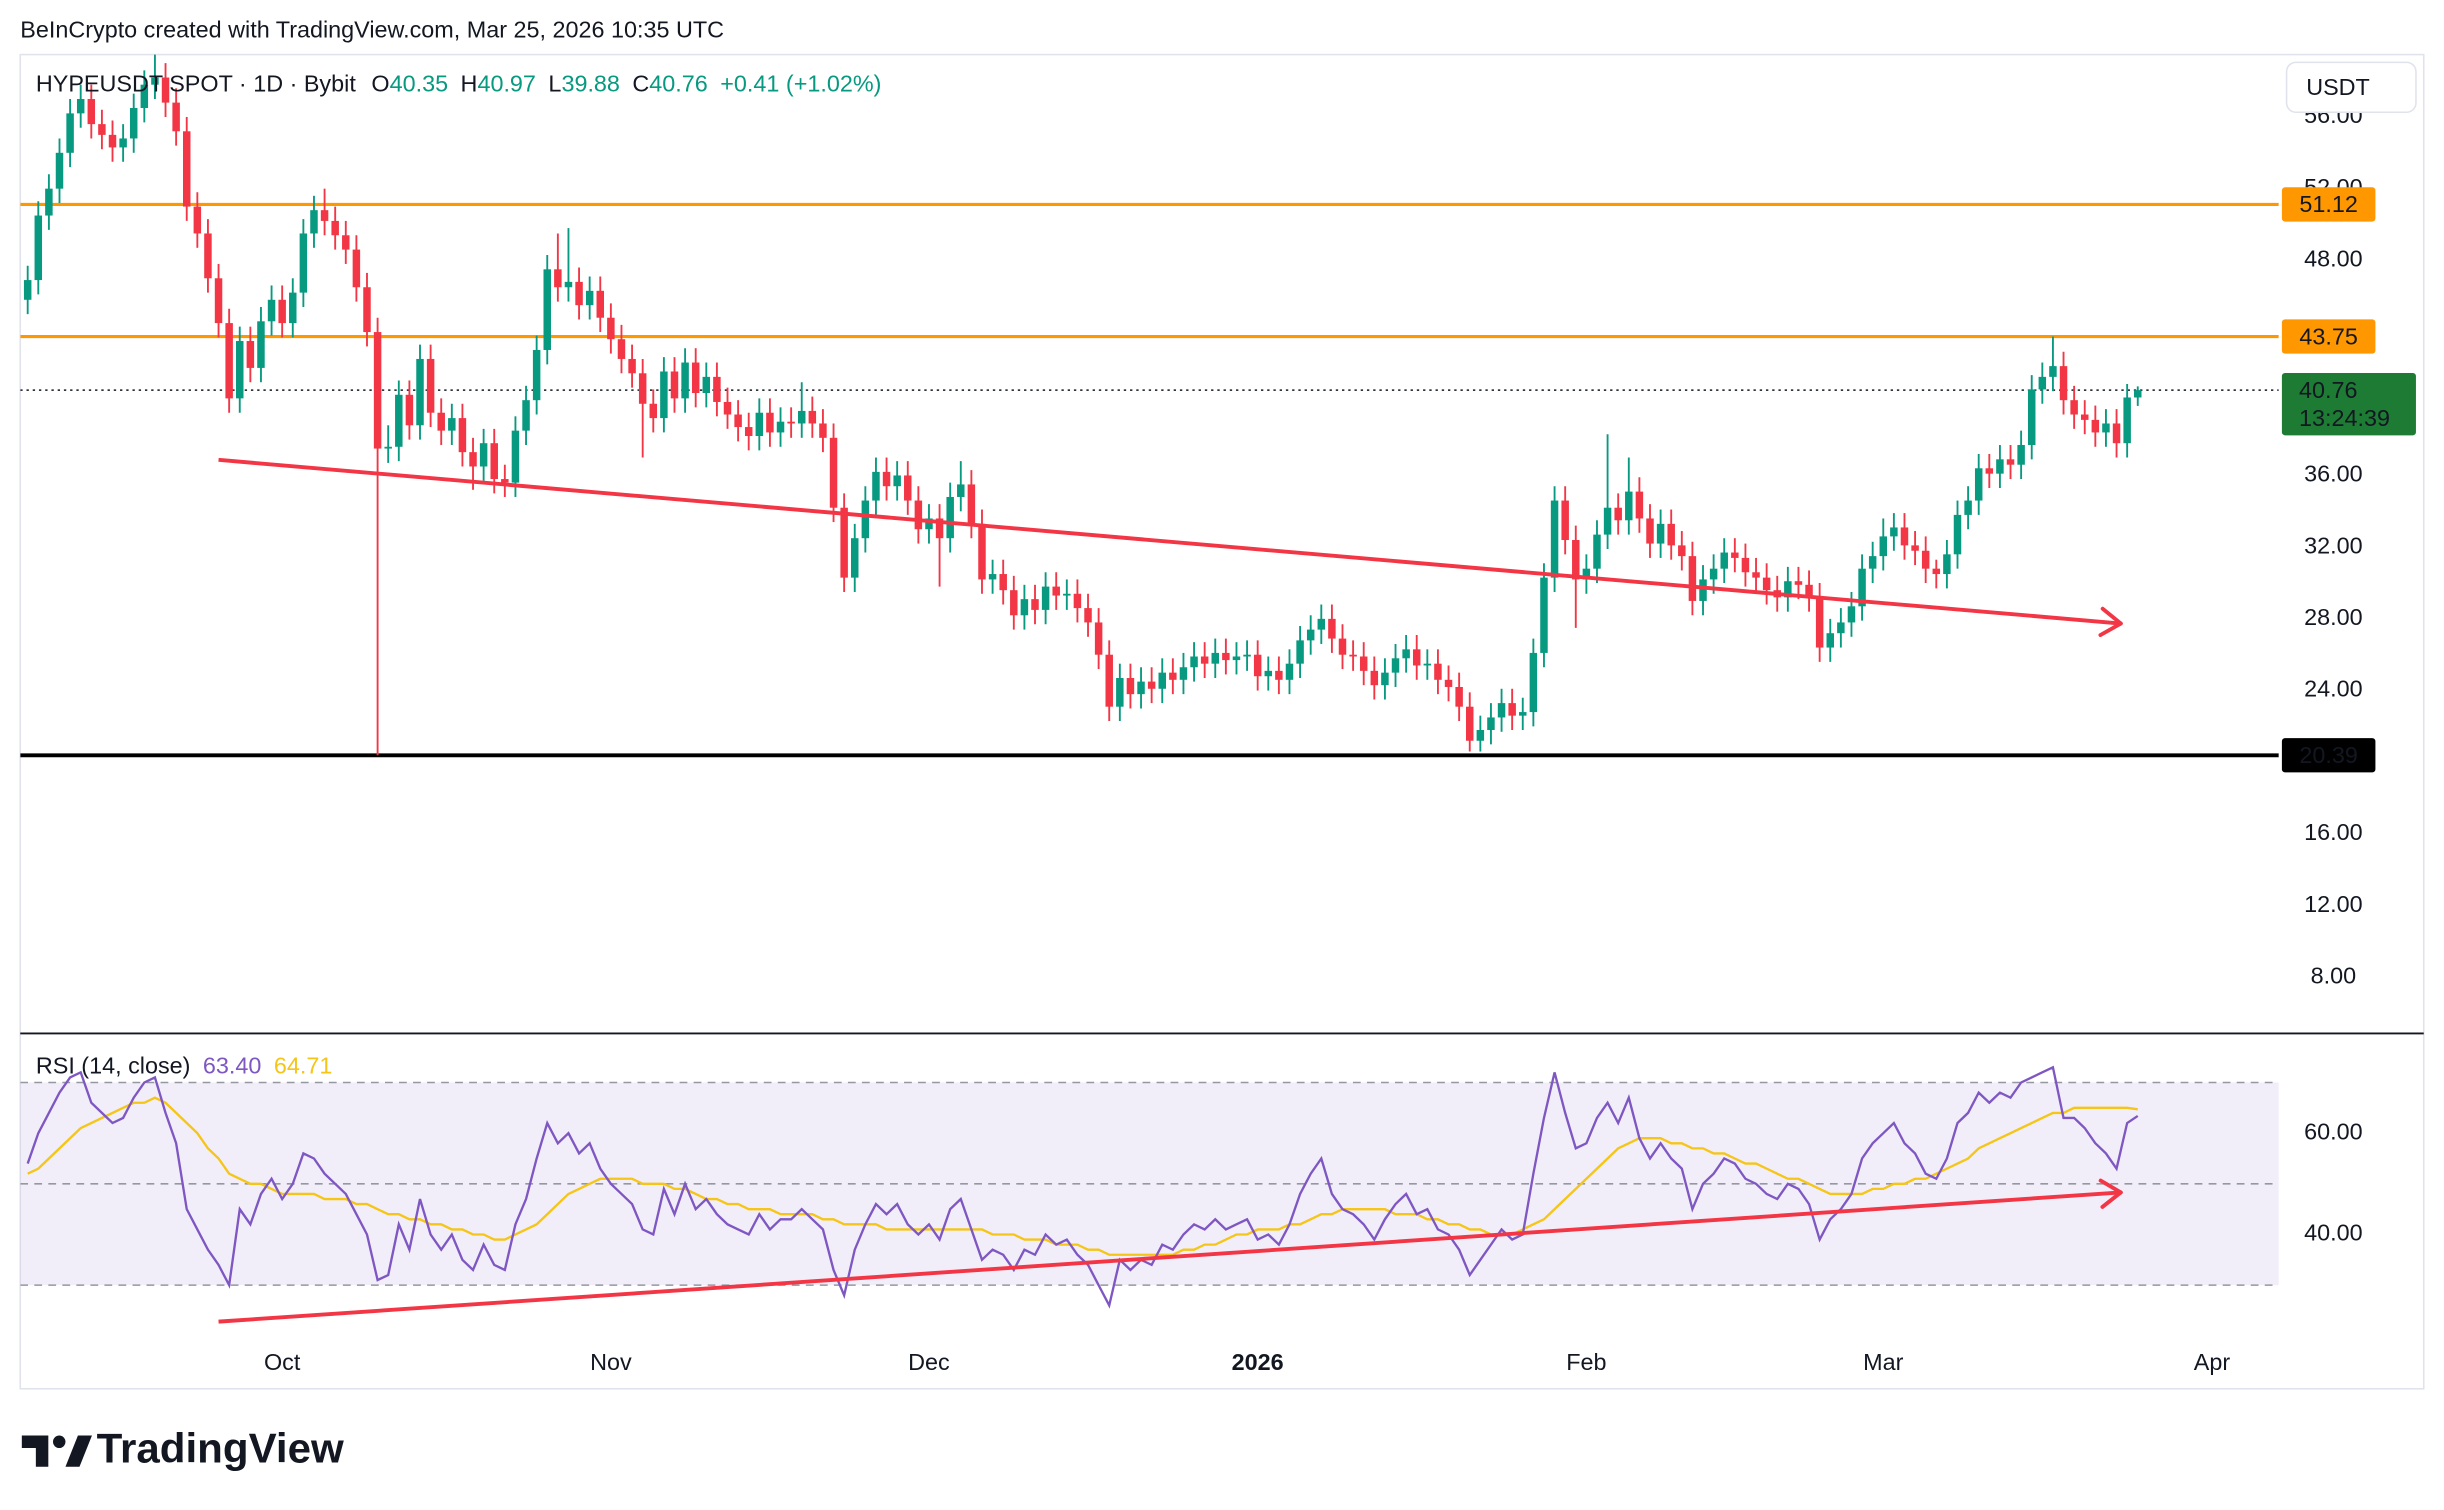 Image resolution: width=2444 pixels, height=1510 pixels. Describe the element at coordinates (2333, 1131) in the screenshot. I see `y-tick-label: 60.00` at that location.